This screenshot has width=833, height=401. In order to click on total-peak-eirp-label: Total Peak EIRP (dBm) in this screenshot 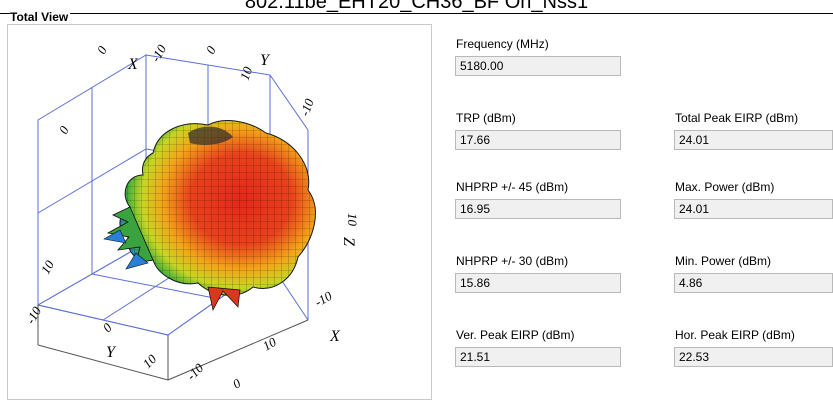, I will do `click(737, 118)`.